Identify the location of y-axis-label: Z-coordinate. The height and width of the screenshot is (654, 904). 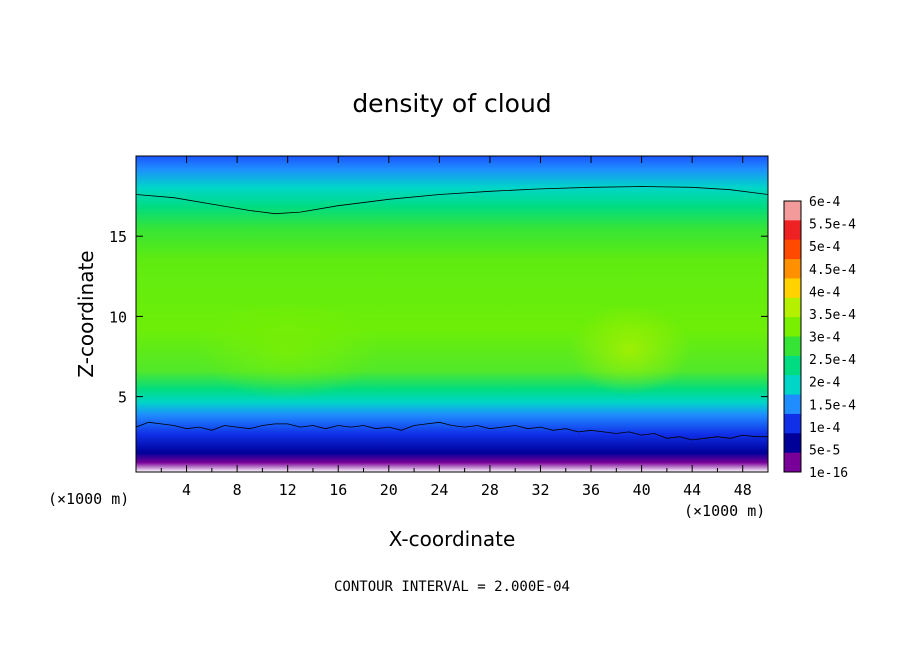
(86, 313).